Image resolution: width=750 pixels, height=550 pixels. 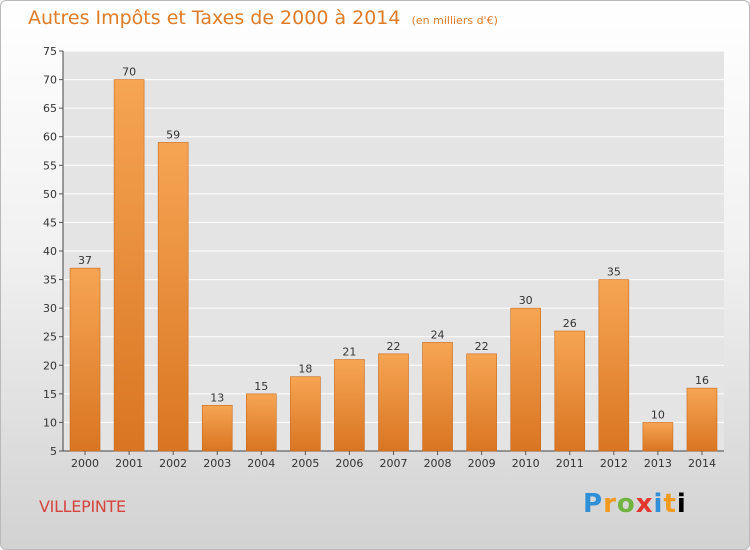 What do you see at coordinates (50, 365) in the screenshot?
I see `y-tick-label: 20` at bounding box center [50, 365].